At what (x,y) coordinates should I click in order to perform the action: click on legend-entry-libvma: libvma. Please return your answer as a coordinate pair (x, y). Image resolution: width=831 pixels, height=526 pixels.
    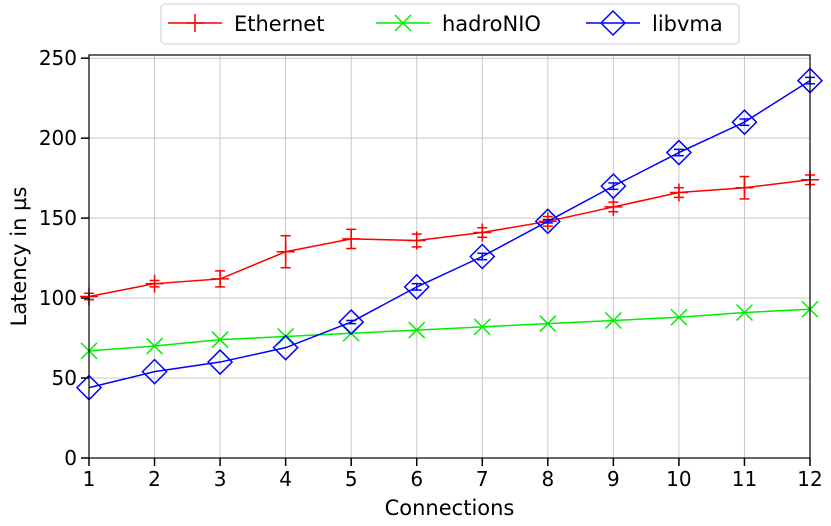
    Looking at the image, I should click on (654, 23).